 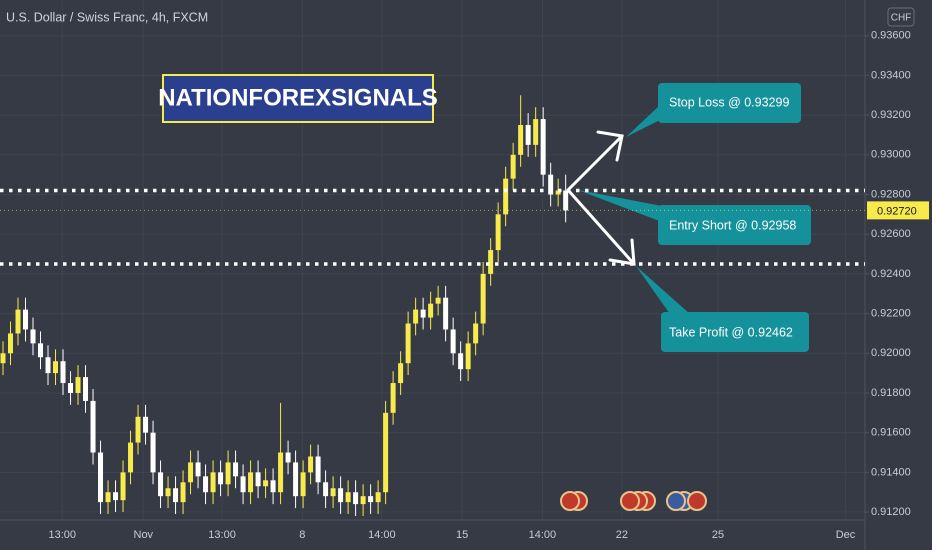 What do you see at coordinates (891, 353) in the screenshot?
I see `y-tick-label: 0.92000` at bounding box center [891, 353].